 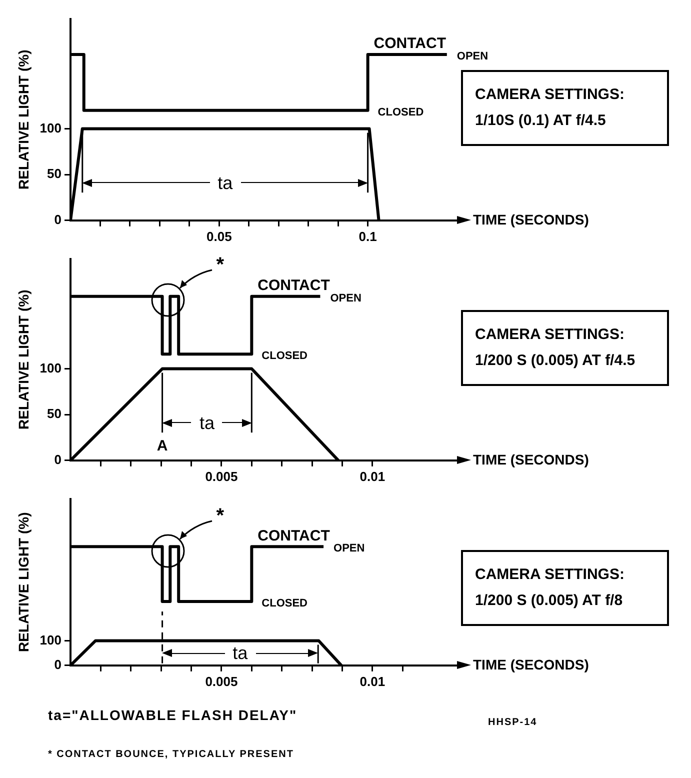 I want to click on x-tick-label: 0.1, so click(x=367, y=236).